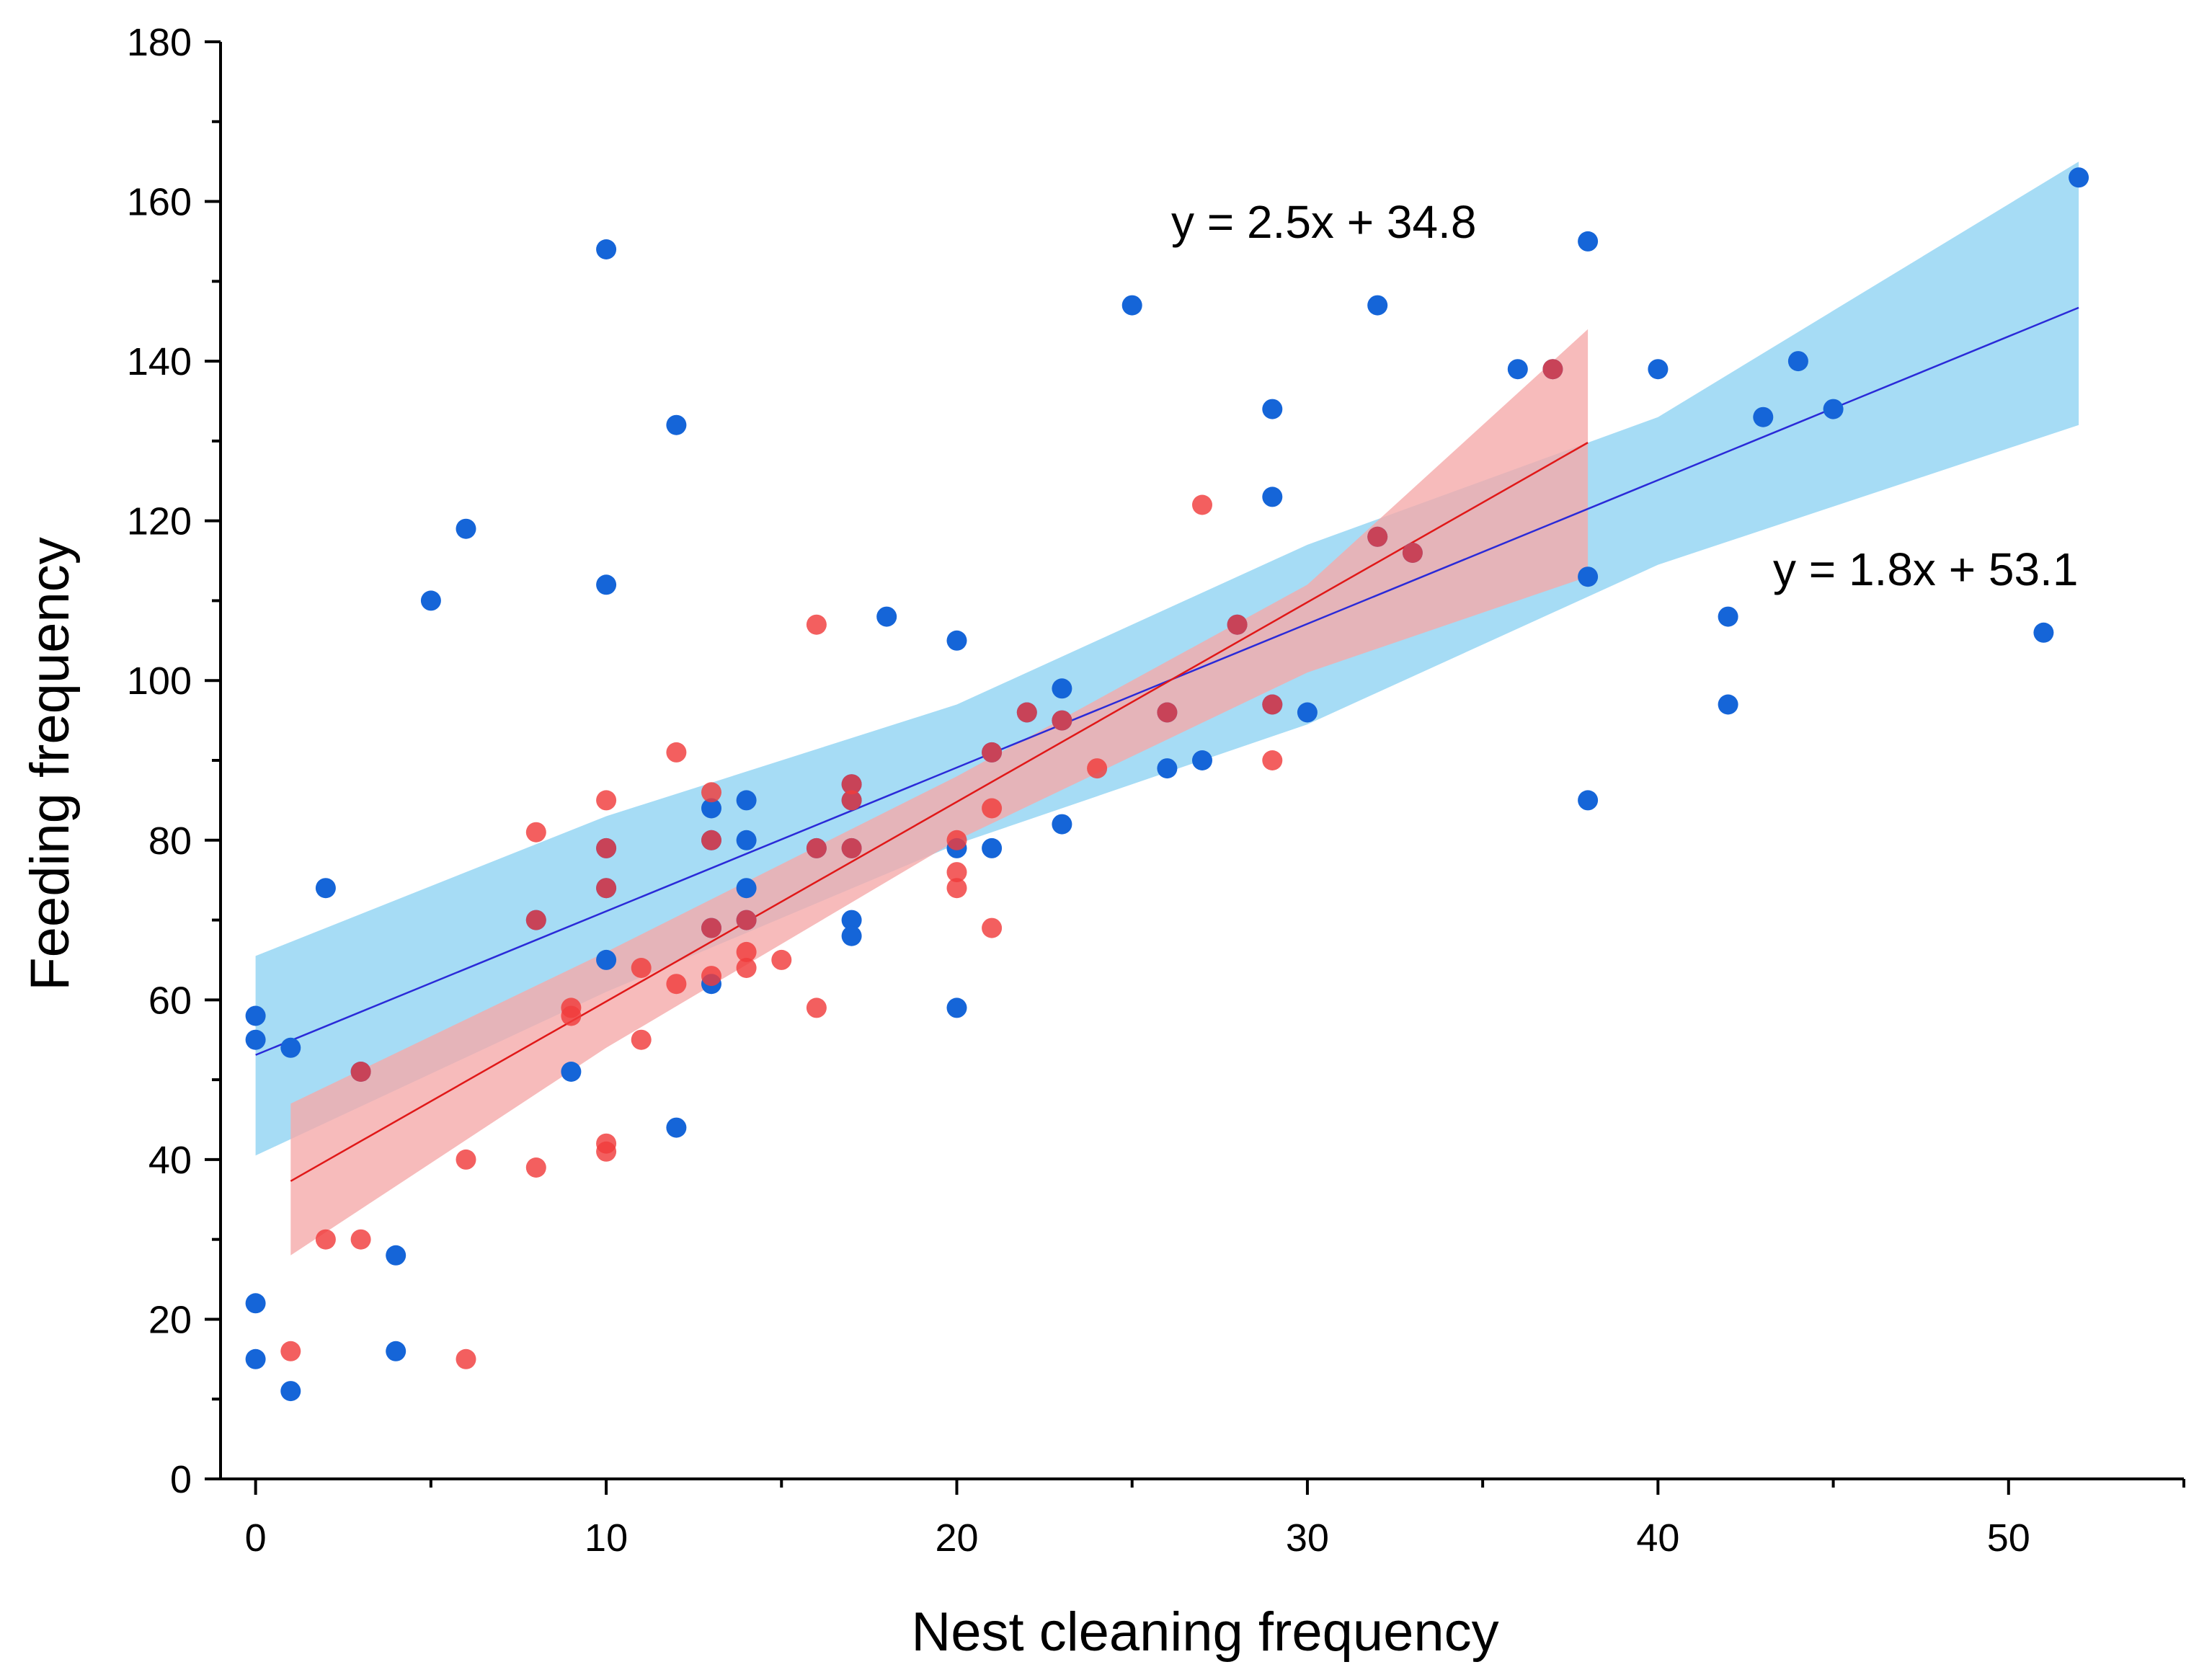  I want to click on x-tick-label: 20, so click(957, 1538).